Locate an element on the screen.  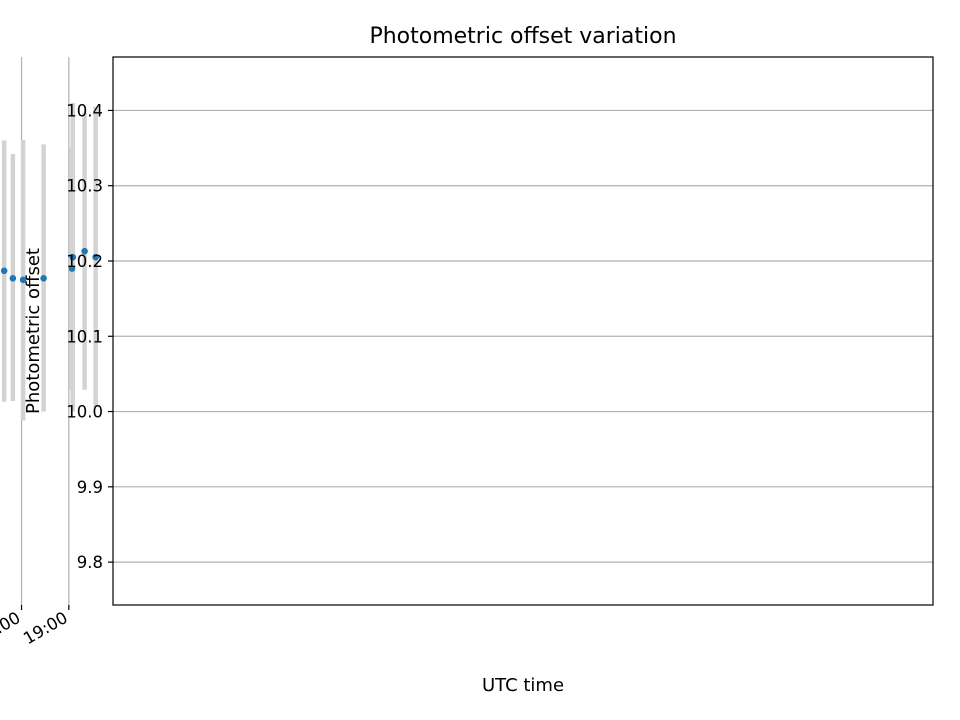
y-tick-label: 10.0 is located at coordinates (84, 412).